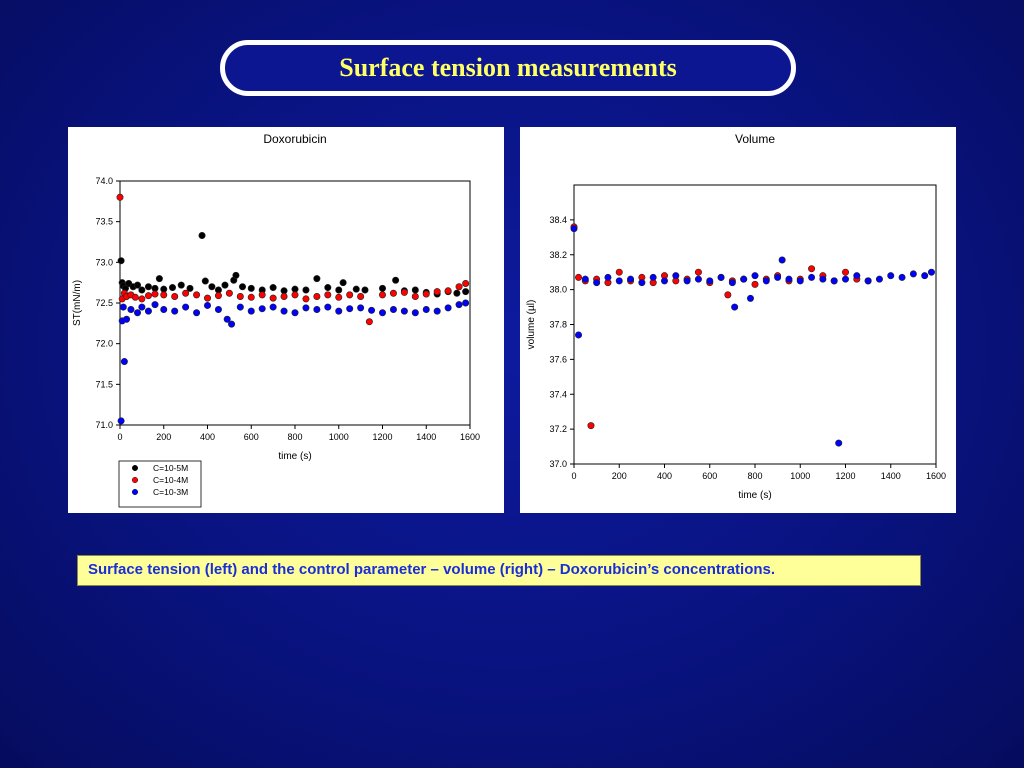 The image size is (1024, 768). What do you see at coordinates (755, 139) in the screenshot?
I see `chart-title: Volume` at bounding box center [755, 139].